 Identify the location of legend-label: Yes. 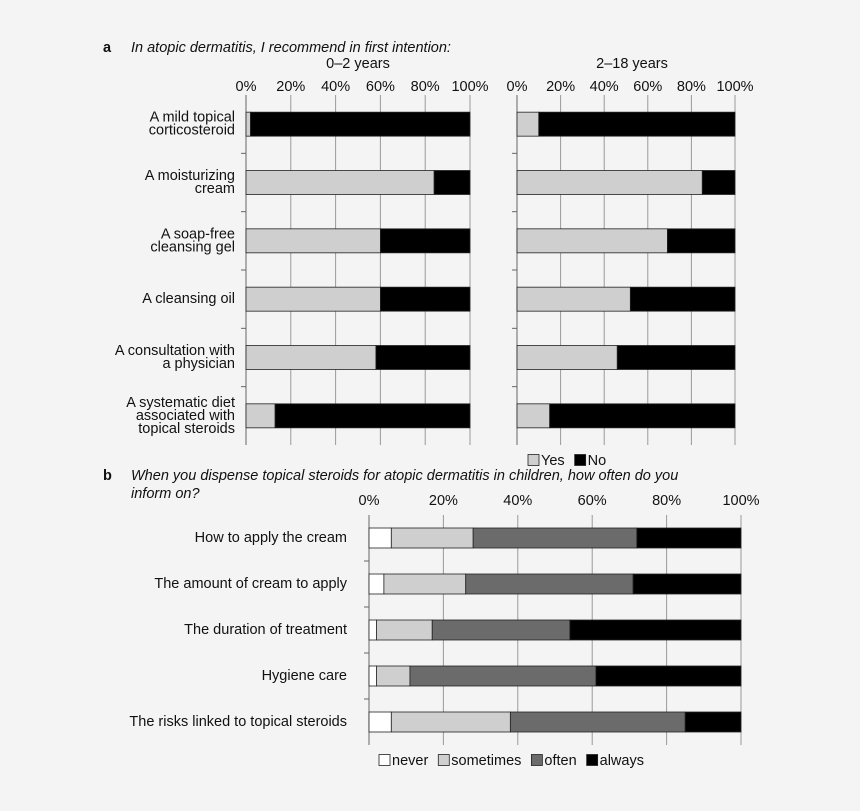
(553, 461).